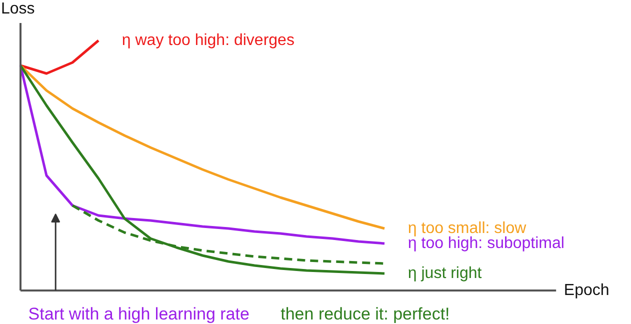 The image size is (631, 324). I want to click on y-axis-title: Loss, so click(18, 9).